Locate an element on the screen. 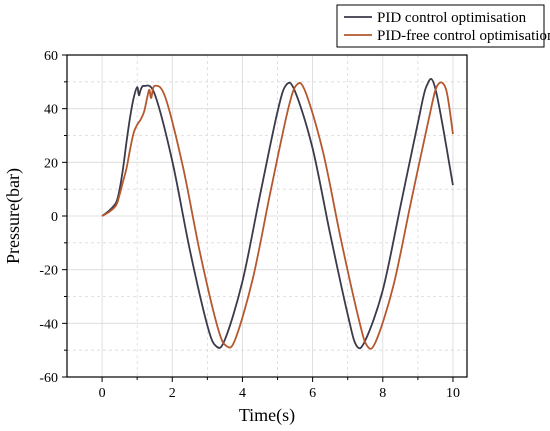  y-axis-title: Pressure(bar) is located at coordinates (13, 216).